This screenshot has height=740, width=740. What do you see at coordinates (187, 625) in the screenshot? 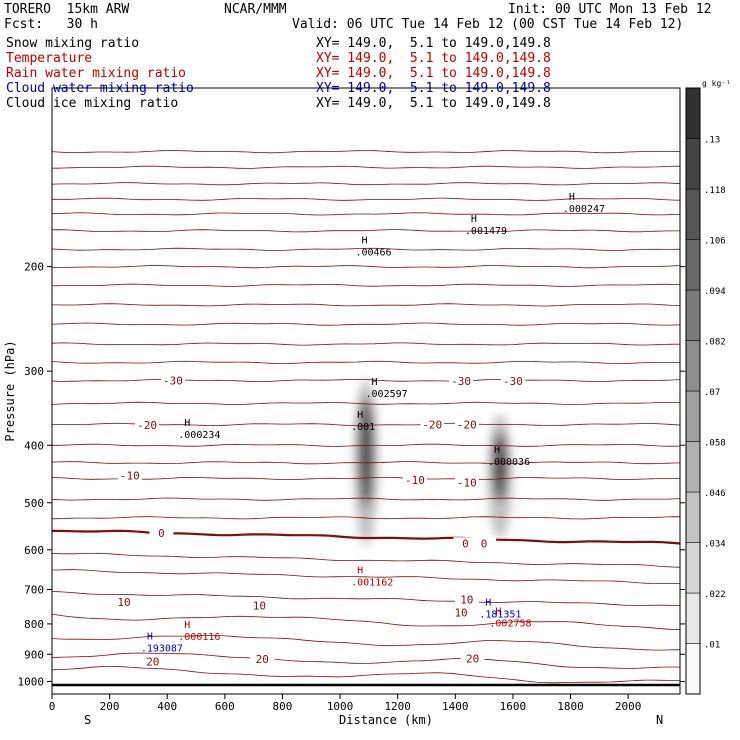
I see `maximum-marker-8: H` at bounding box center [187, 625].